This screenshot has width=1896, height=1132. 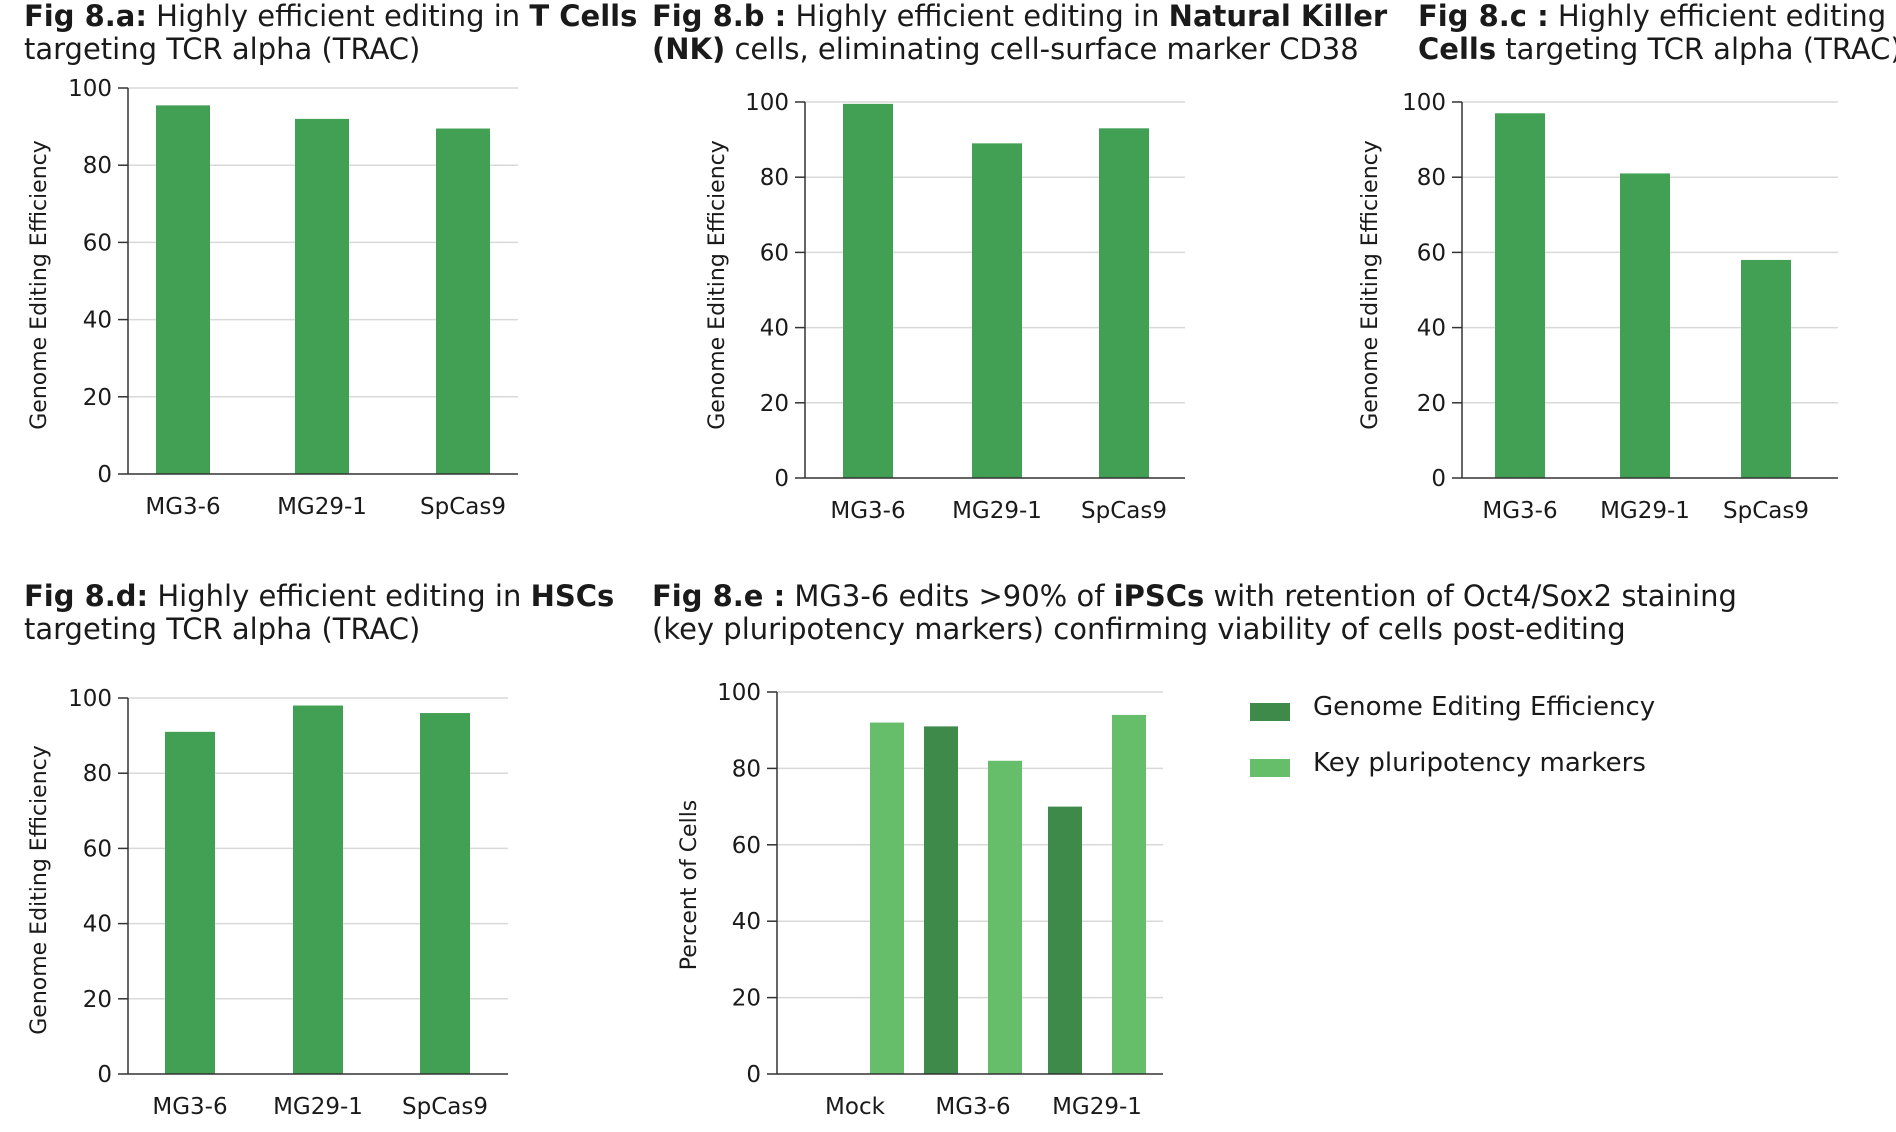 What do you see at coordinates (719, 16) in the screenshot?
I see `fig-label: Fig 8.b :` at bounding box center [719, 16].